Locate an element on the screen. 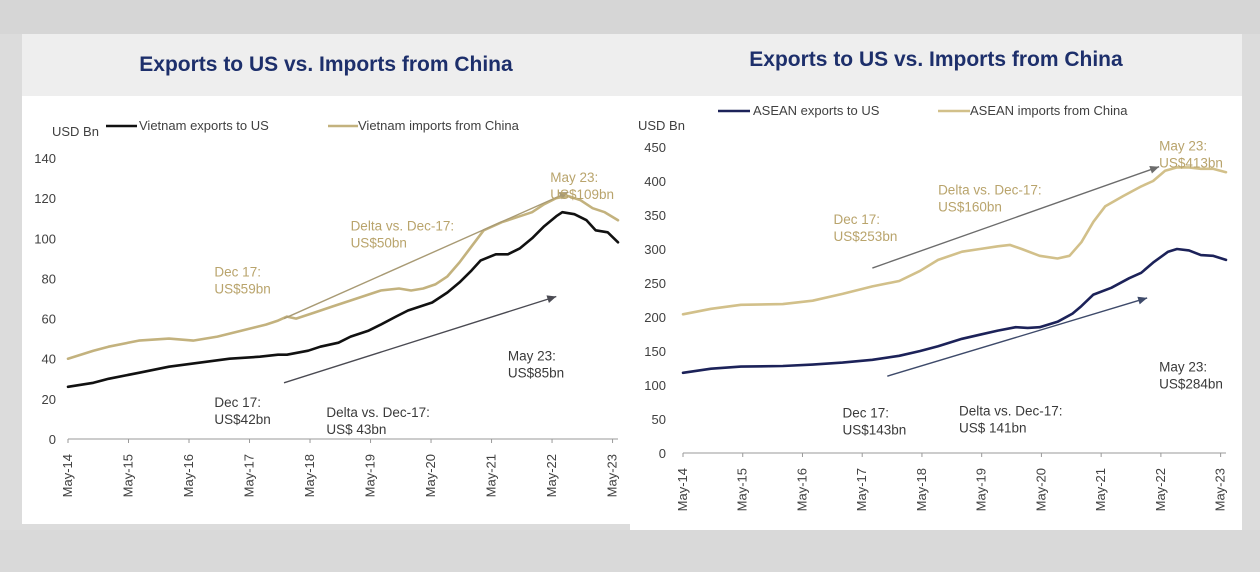 This screenshot has width=1260, height=572. y-tick-label: 150 is located at coordinates (655, 351).